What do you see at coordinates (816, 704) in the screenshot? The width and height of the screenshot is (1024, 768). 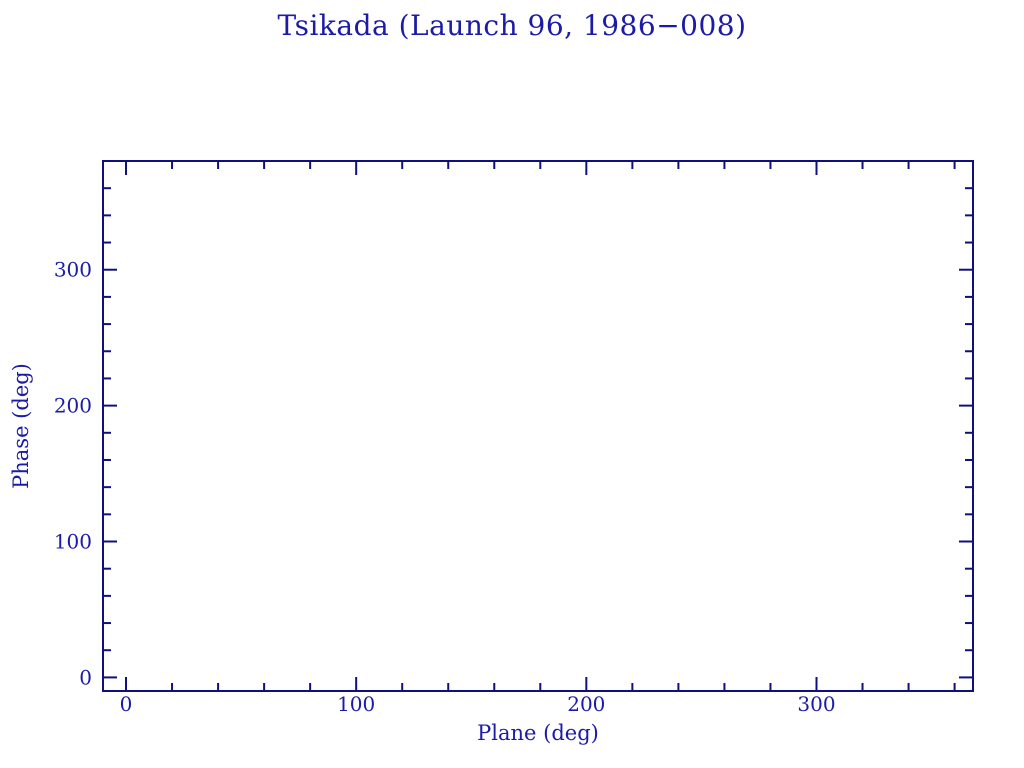 I see `x-tick-label: 300` at bounding box center [816, 704].